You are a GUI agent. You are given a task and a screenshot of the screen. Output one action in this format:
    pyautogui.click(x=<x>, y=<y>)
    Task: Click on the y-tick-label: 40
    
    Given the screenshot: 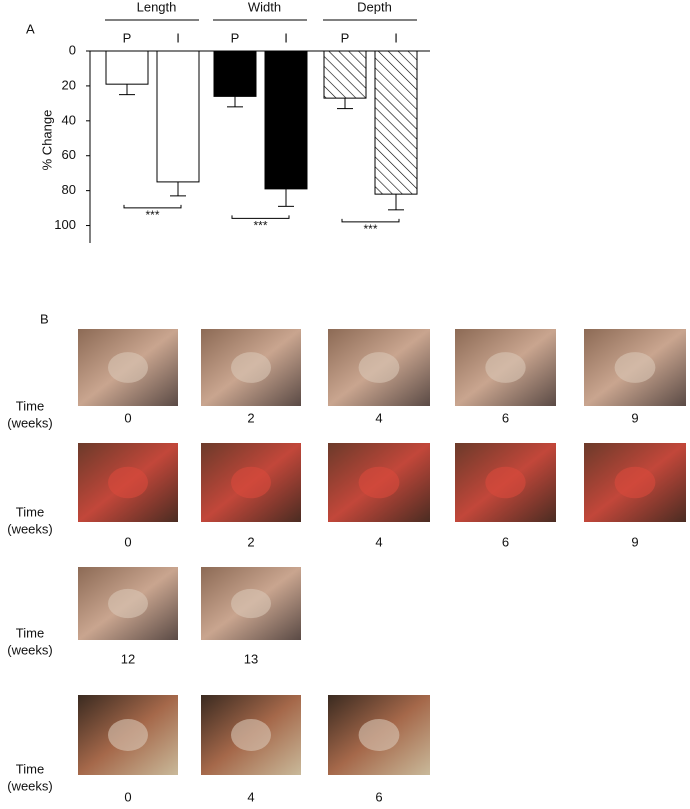 What is the action you would take?
    pyautogui.click(x=69, y=119)
    